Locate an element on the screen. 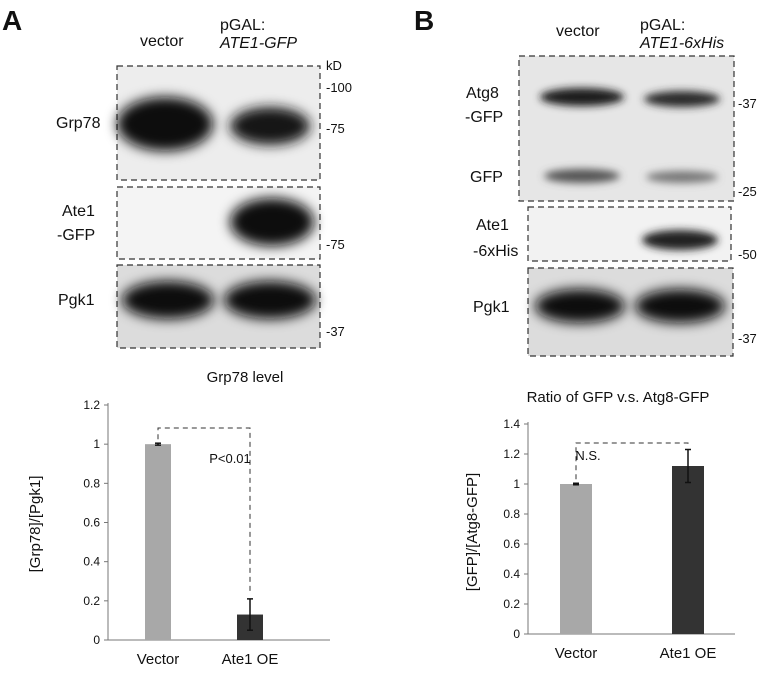 The width and height of the screenshot is (760, 678). blot-b-atg8-marker-2: -25 is located at coordinates (747, 191).